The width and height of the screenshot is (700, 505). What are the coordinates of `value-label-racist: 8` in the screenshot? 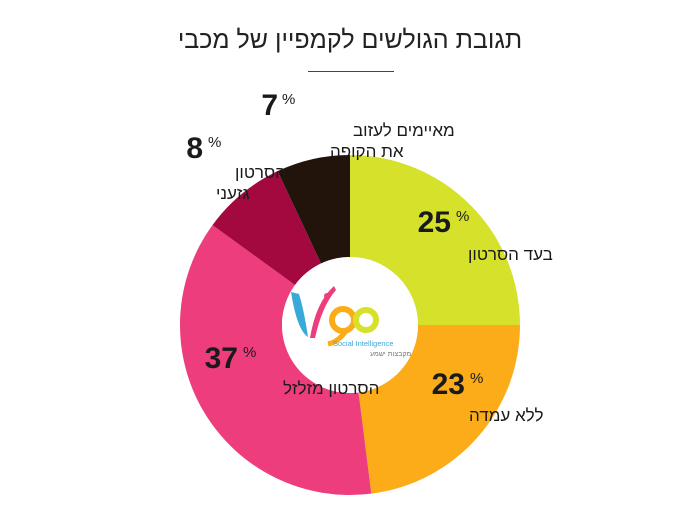 It's located at (194, 148).